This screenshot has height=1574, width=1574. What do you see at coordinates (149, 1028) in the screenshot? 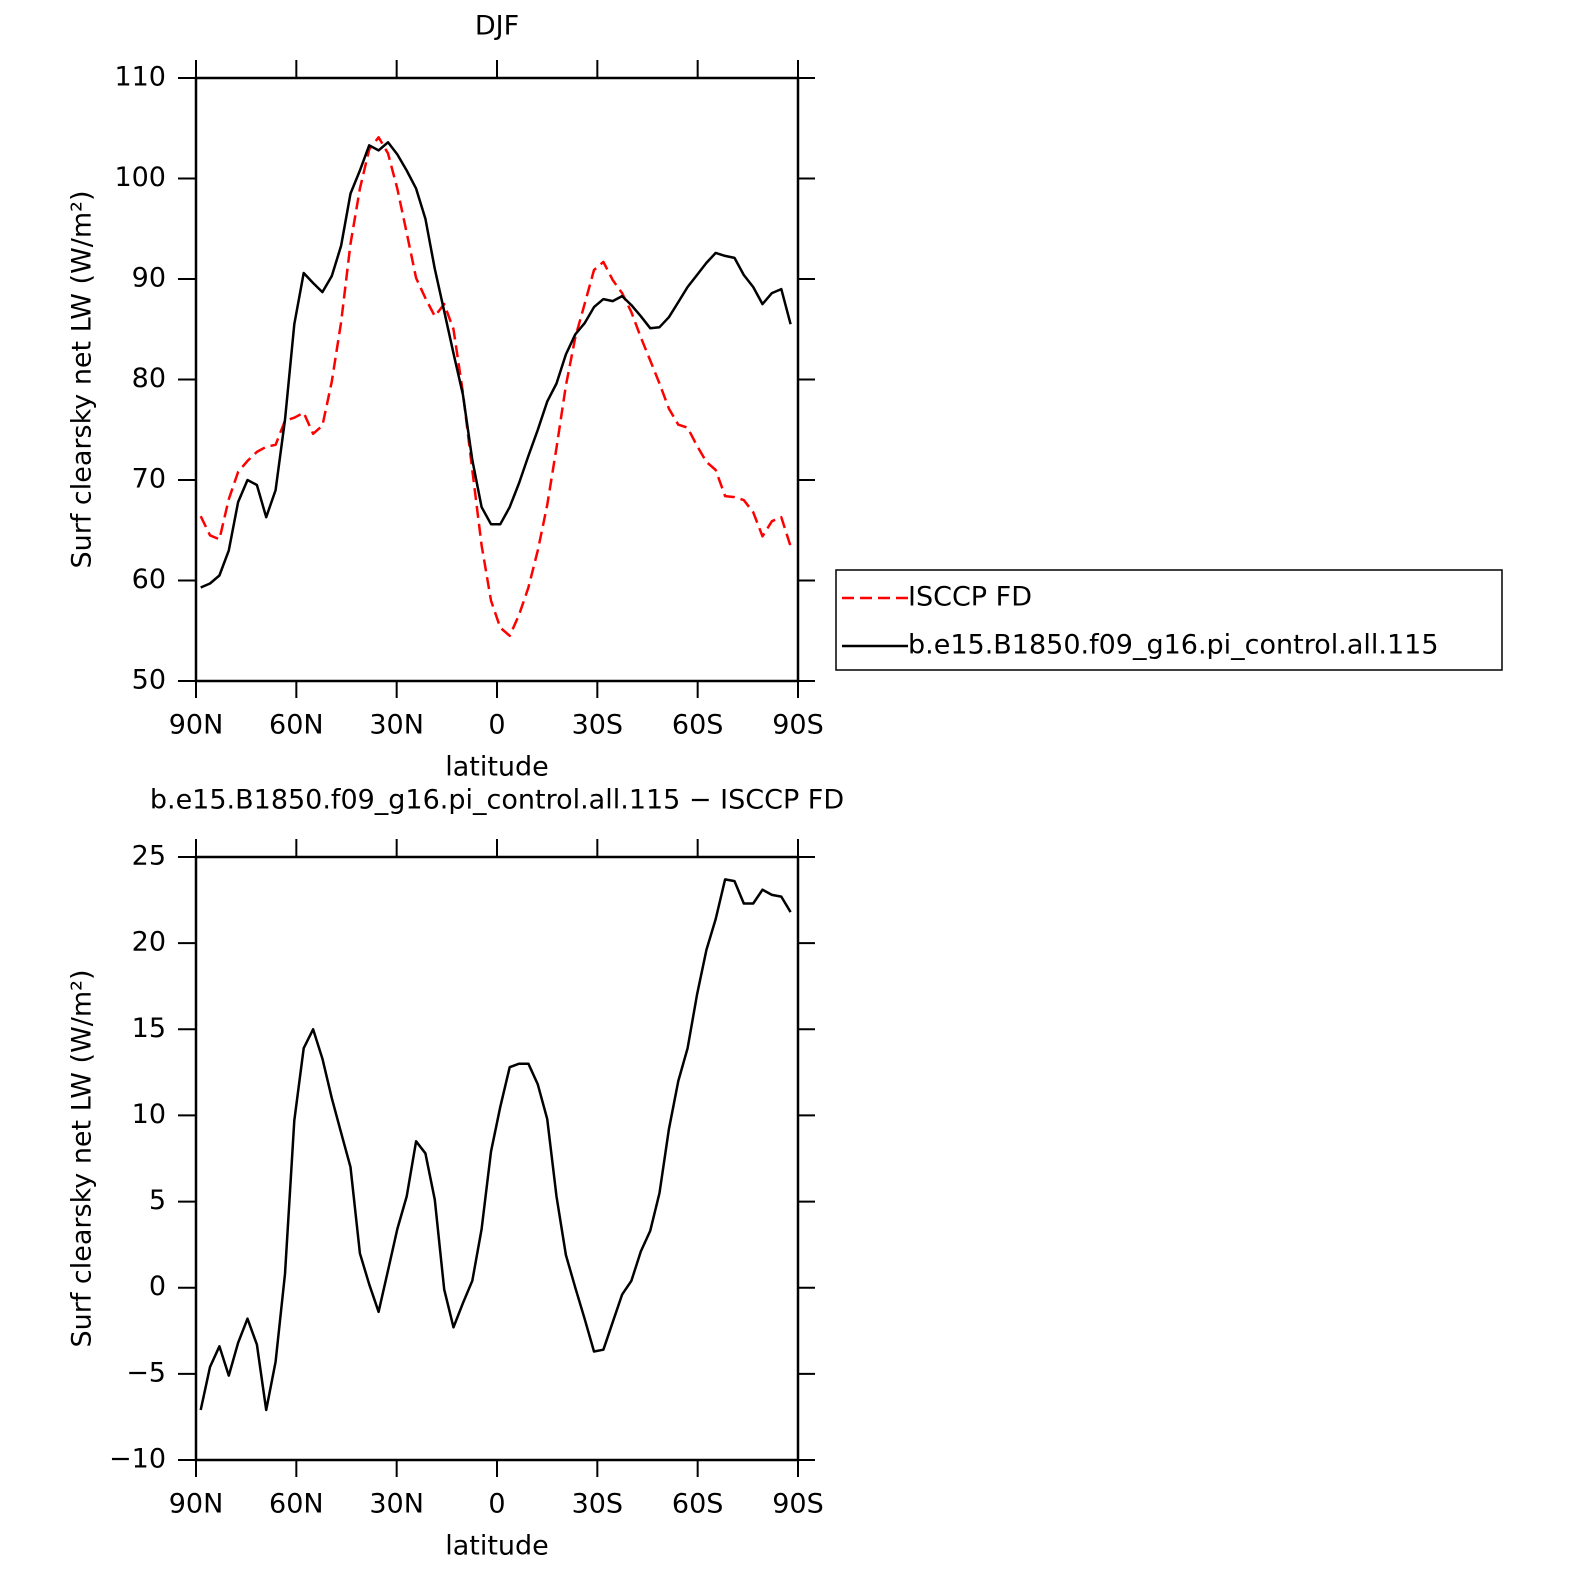
I see `y-tick-label: 15` at bounding box center [149, 1028].